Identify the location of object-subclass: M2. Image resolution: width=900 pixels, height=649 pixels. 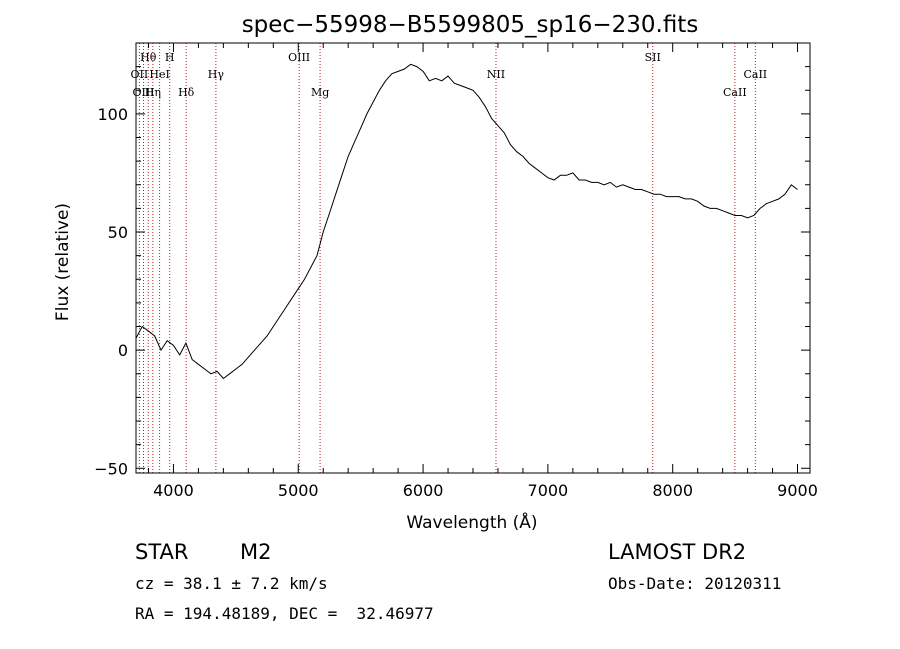
(256, 552).